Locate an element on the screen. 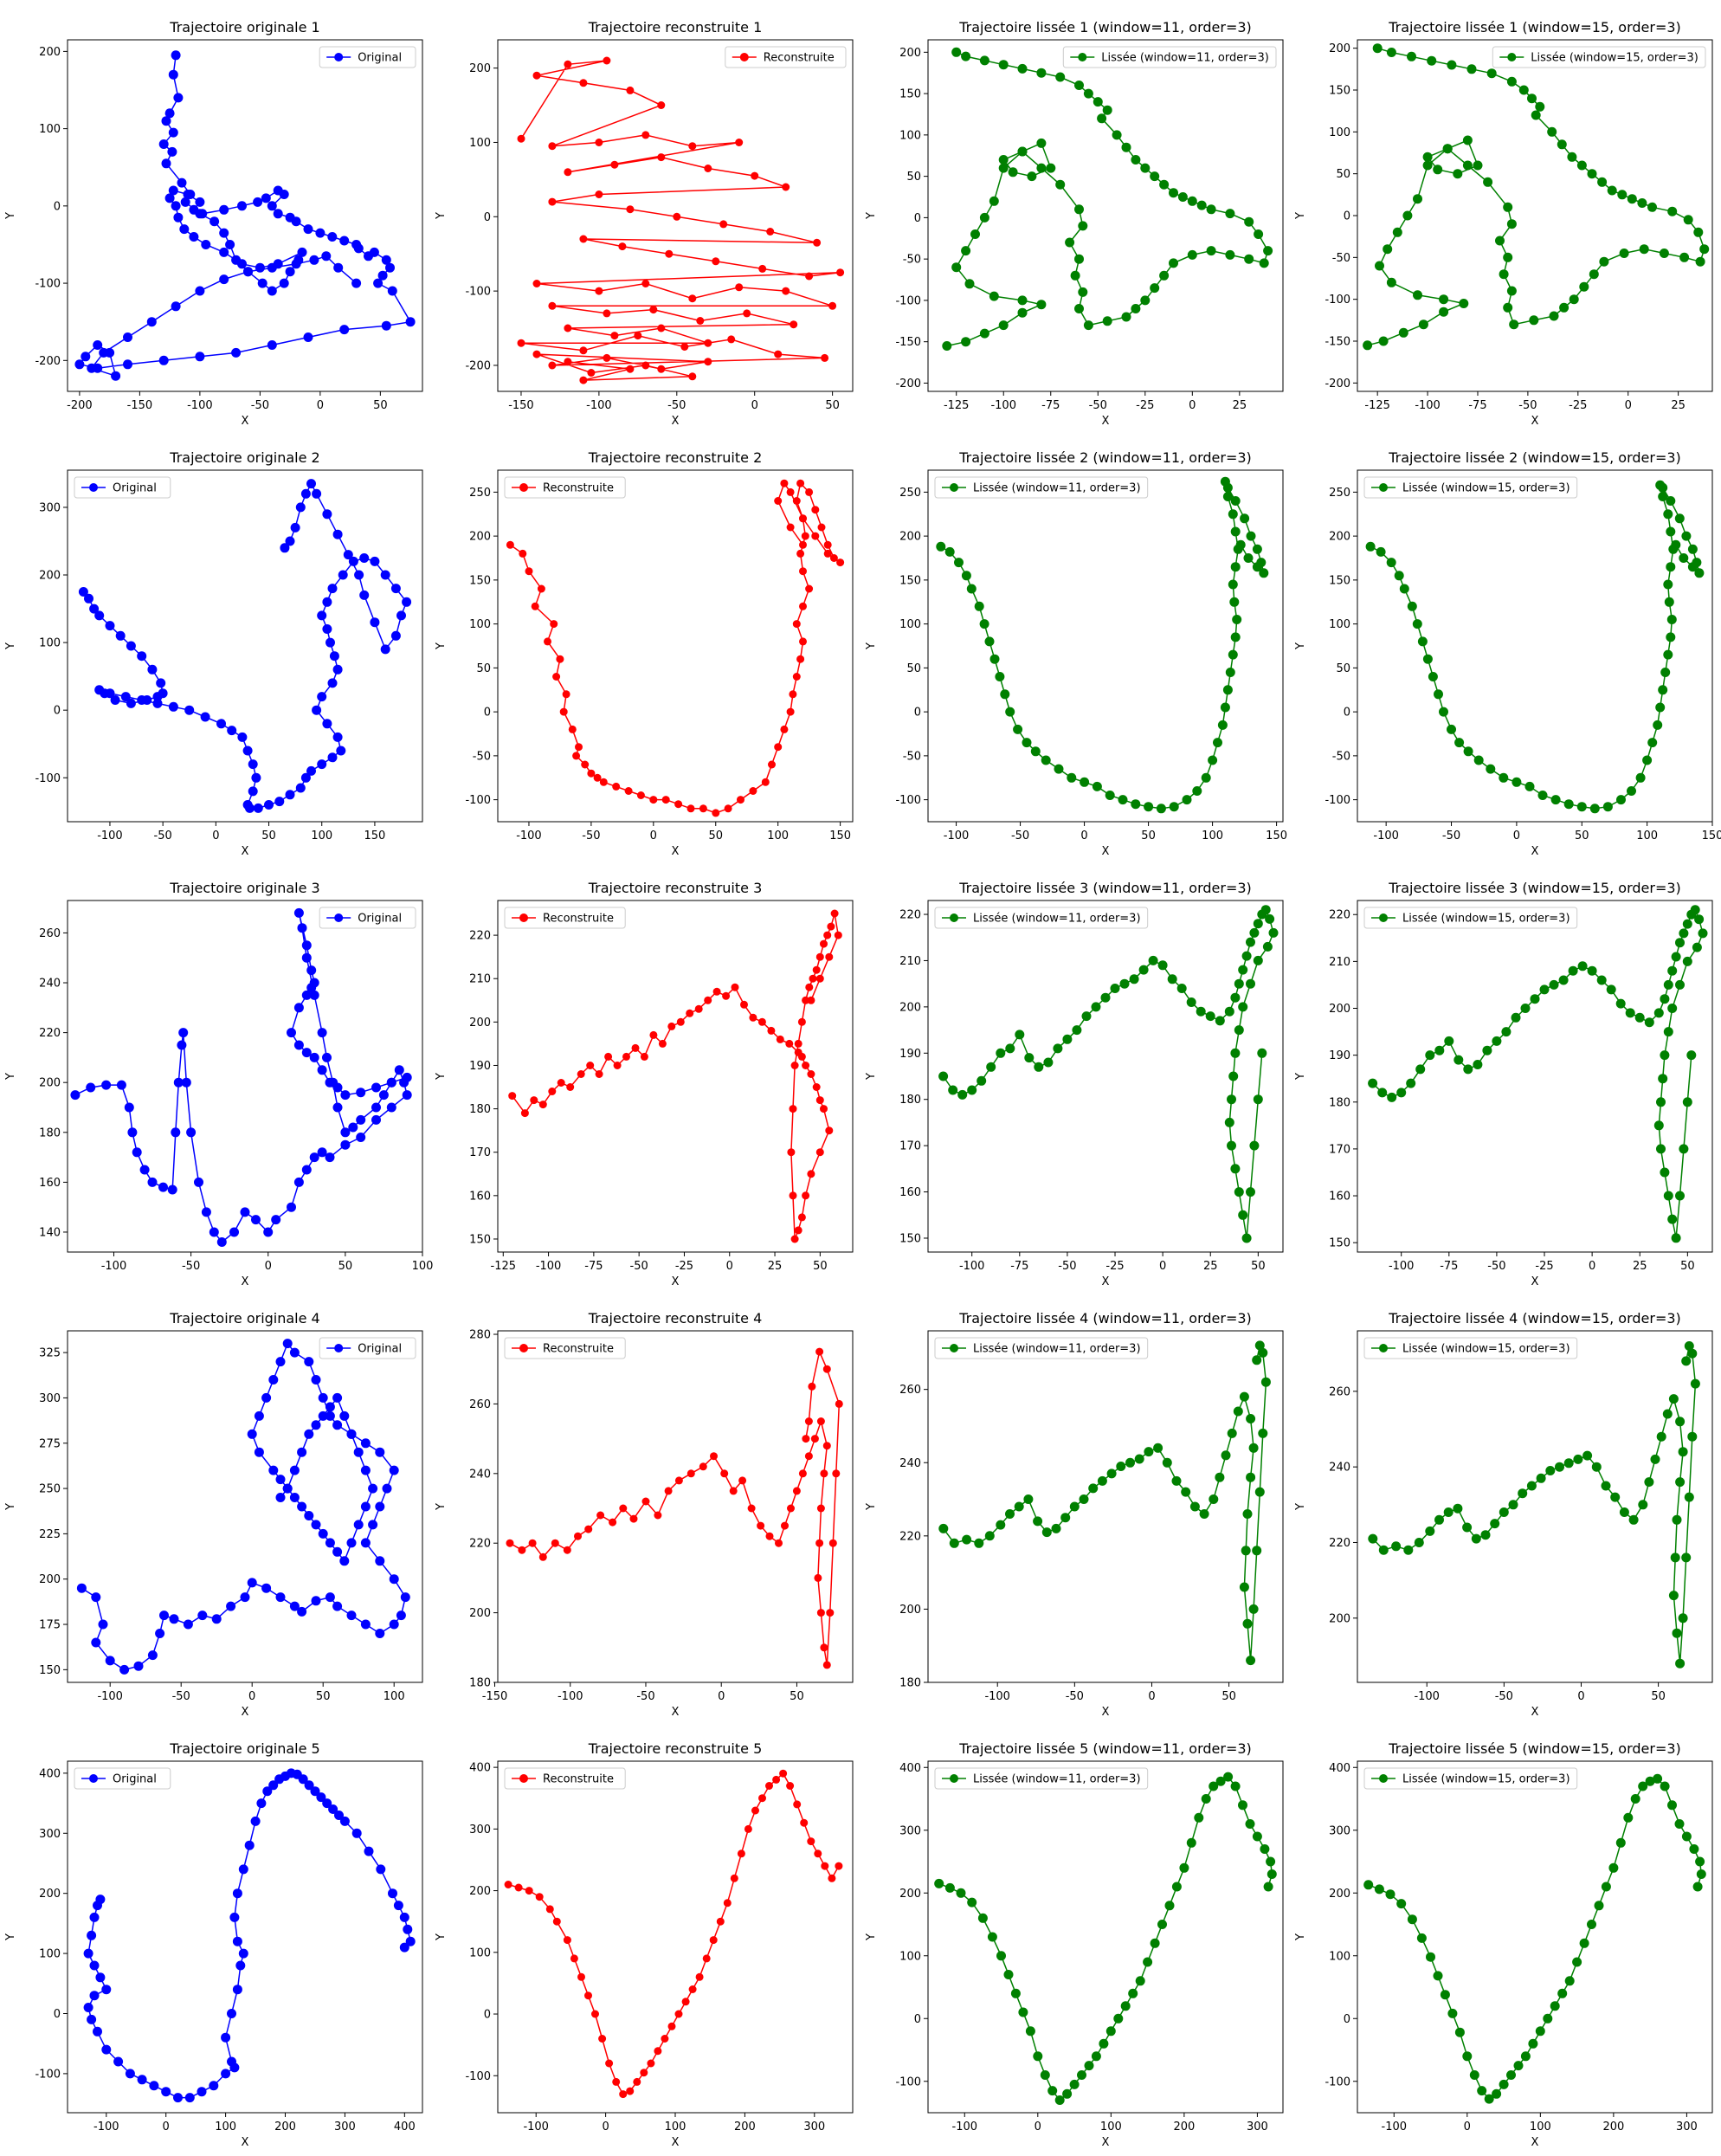 This screenshot has width=1721, height=2156. y-tick-label: 300 is located at coordinates (50, 1398).